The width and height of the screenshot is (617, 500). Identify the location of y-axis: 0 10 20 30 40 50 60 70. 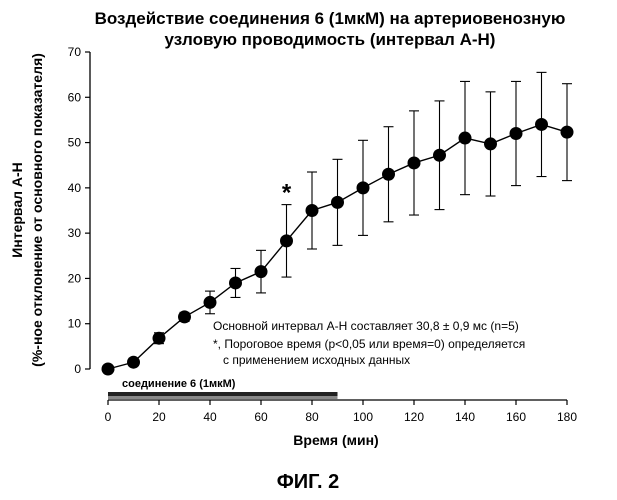
(79, 210).